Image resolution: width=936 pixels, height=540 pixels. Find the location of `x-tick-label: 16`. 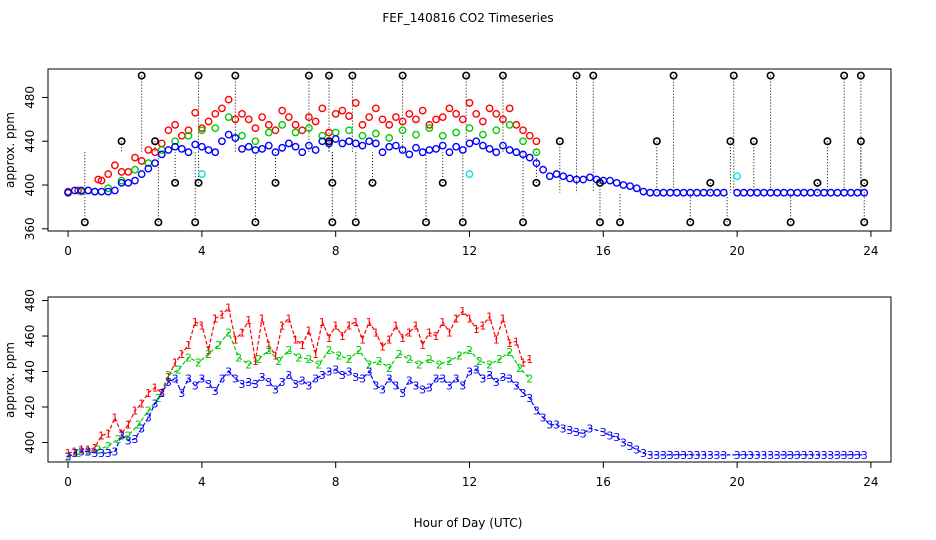

x-tick-label: 16 is located at coordinates (603, 482).